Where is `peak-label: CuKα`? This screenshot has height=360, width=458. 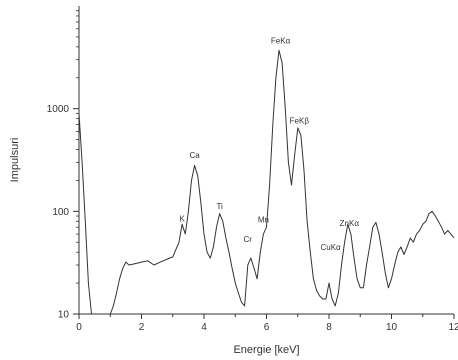
peak-label: CuKα is located at coordinates (330, 247).